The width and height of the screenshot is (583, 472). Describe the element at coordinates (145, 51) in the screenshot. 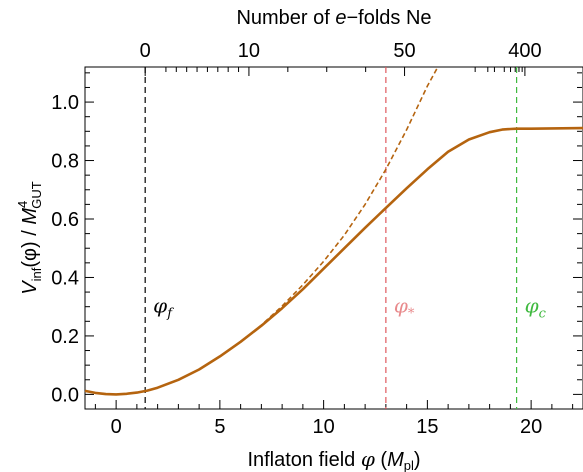

I see `top-tick-label: 0` at that location.